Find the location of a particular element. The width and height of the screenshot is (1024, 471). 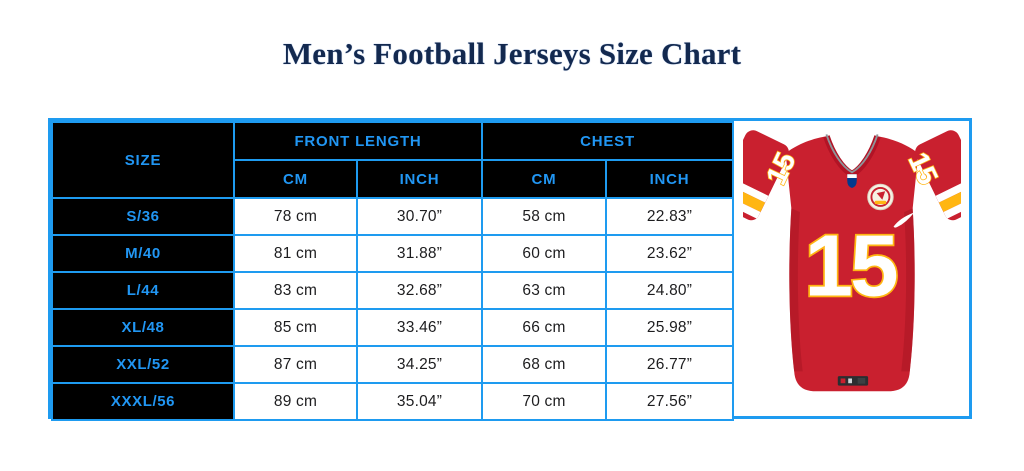

front-length-cm-value: 81 cm is located at coordinates (295, 253).